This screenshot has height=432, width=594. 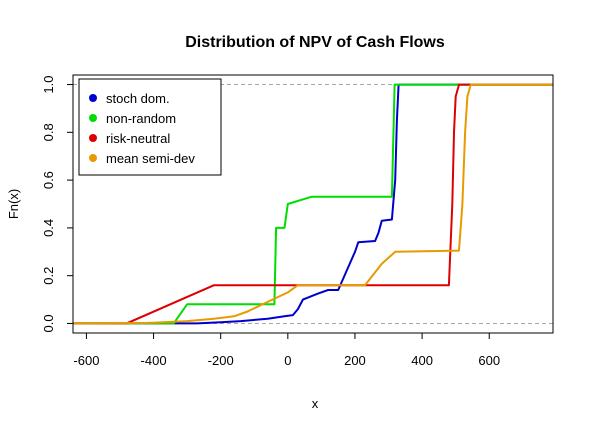 What do you see at coordinates (315, 42) in the screenshot?
I see `chart-title: Distribution of NPV of Cash Flows` at bounding box center [315, 42].